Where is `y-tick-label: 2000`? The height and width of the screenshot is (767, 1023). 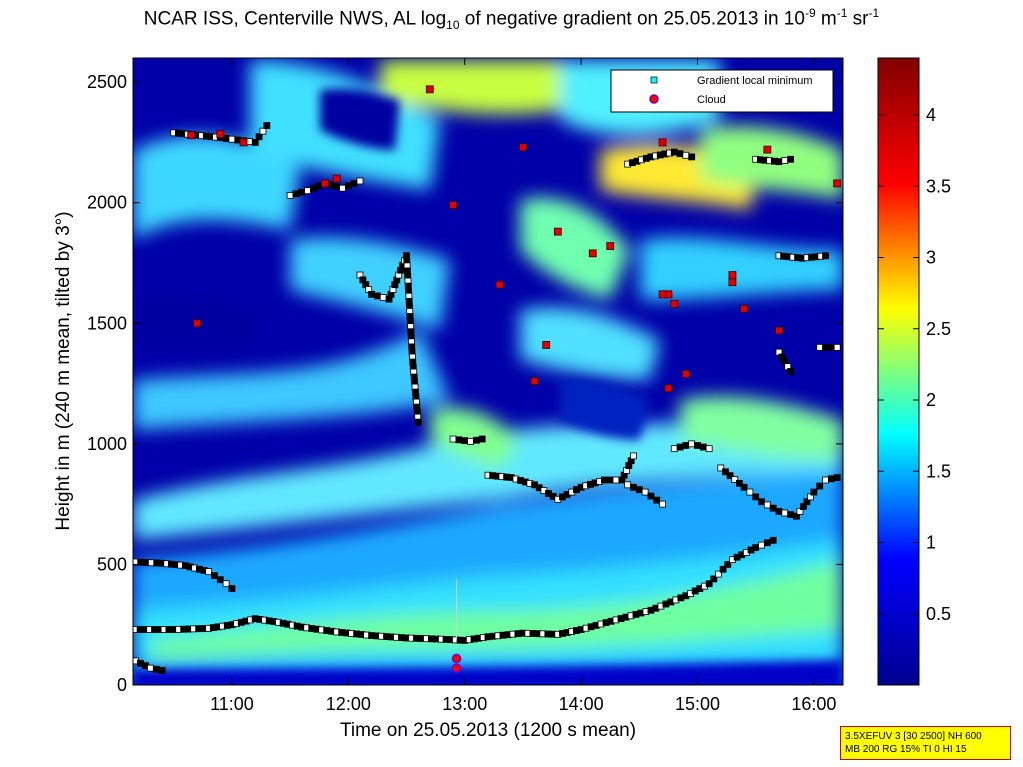 y-tick-label: 2000 is located at coordinates (107, 203).